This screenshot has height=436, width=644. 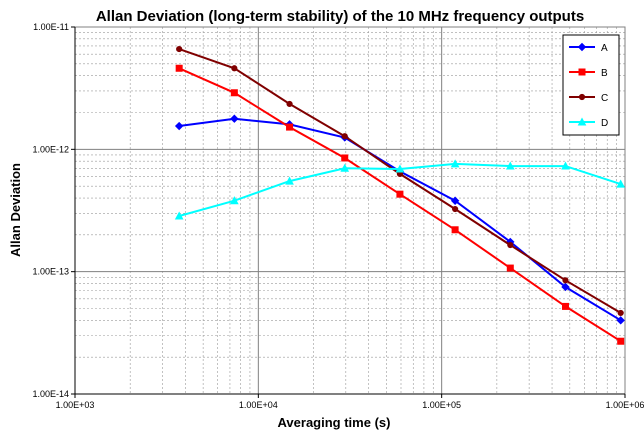 I want to click on legend-item-d: D, so click(x=588, y=123).